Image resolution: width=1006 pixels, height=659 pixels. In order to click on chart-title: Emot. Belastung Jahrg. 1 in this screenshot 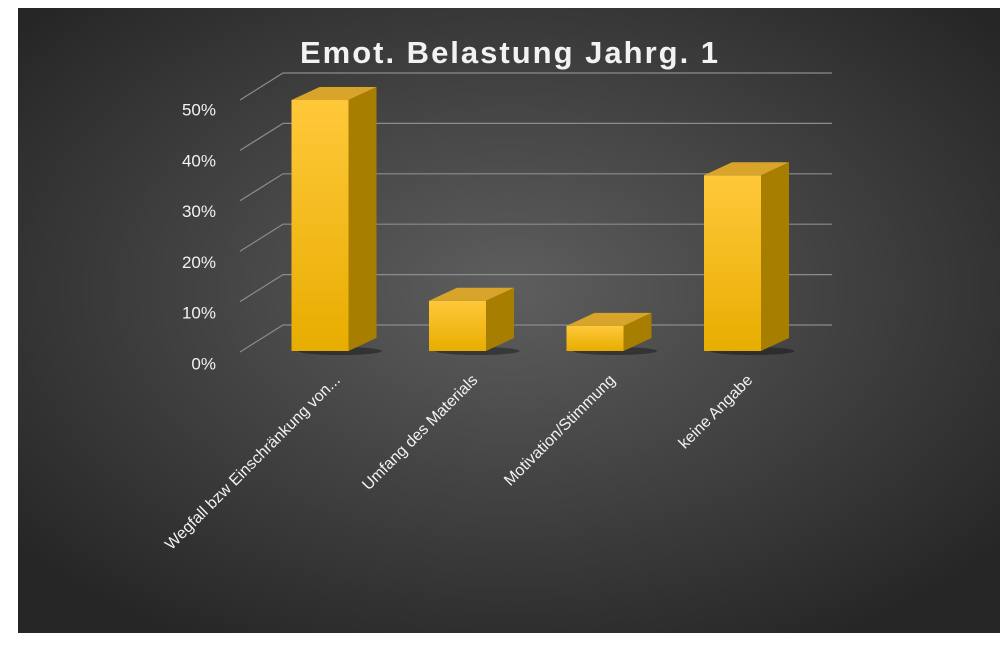, I will do `click(510, 52)`.